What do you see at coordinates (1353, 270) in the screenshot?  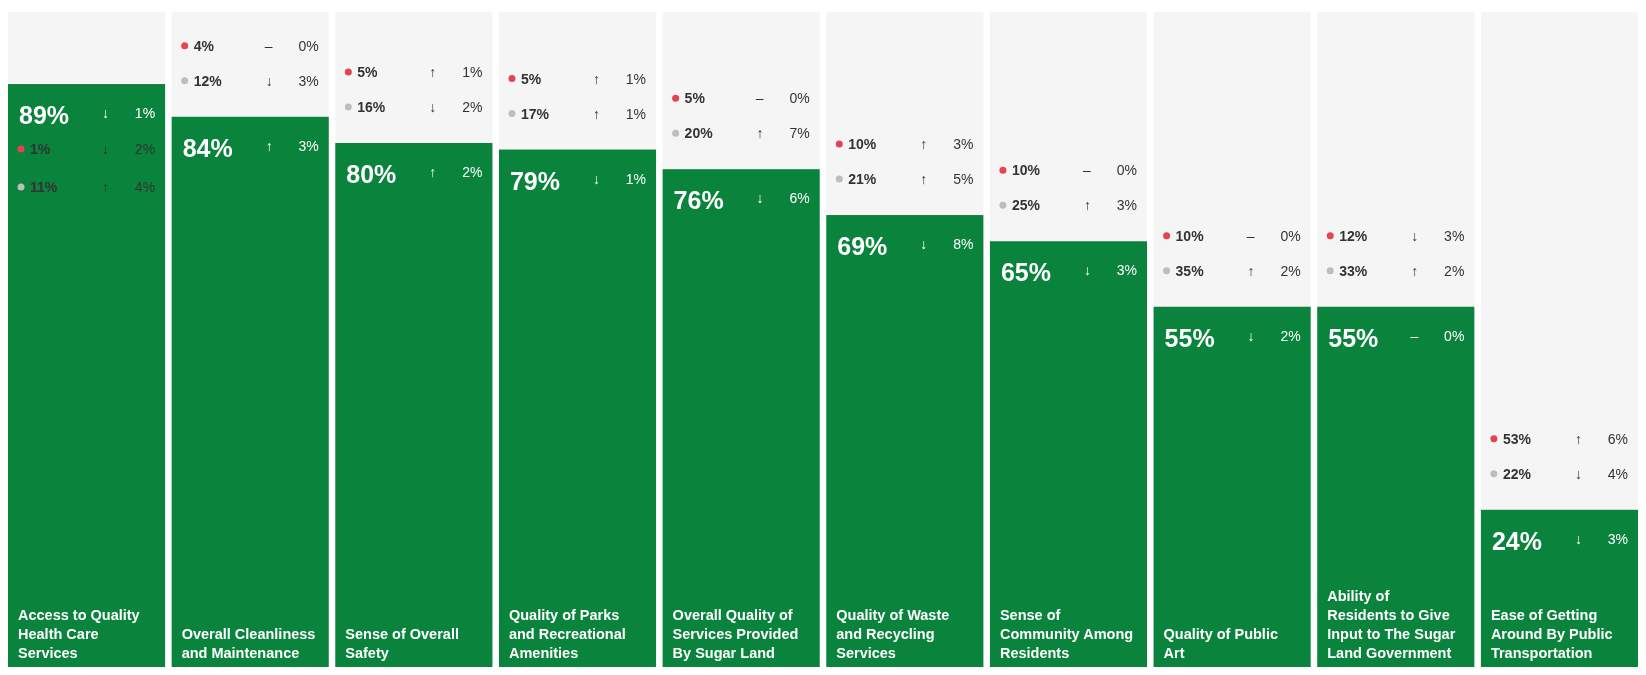 I see `annotation: 33%` at bounding box center [1353, 270].